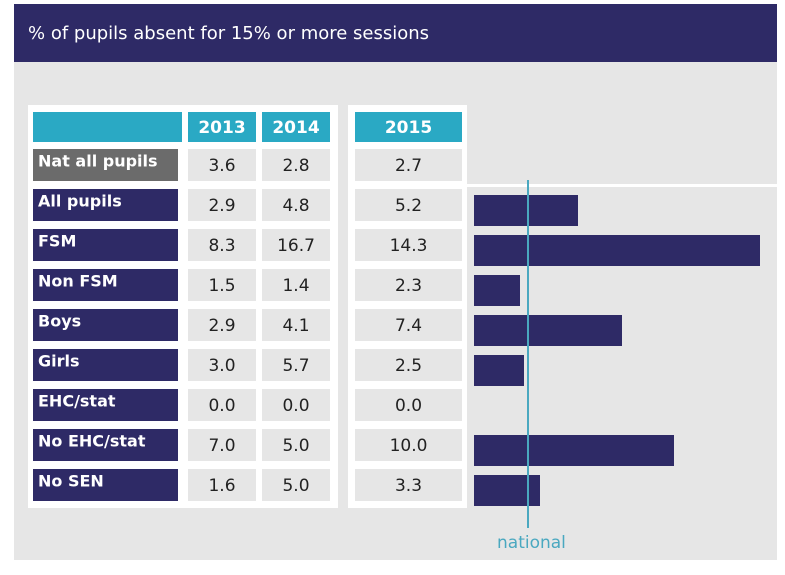  I want to click on value: 7.4, so click(408, 326).